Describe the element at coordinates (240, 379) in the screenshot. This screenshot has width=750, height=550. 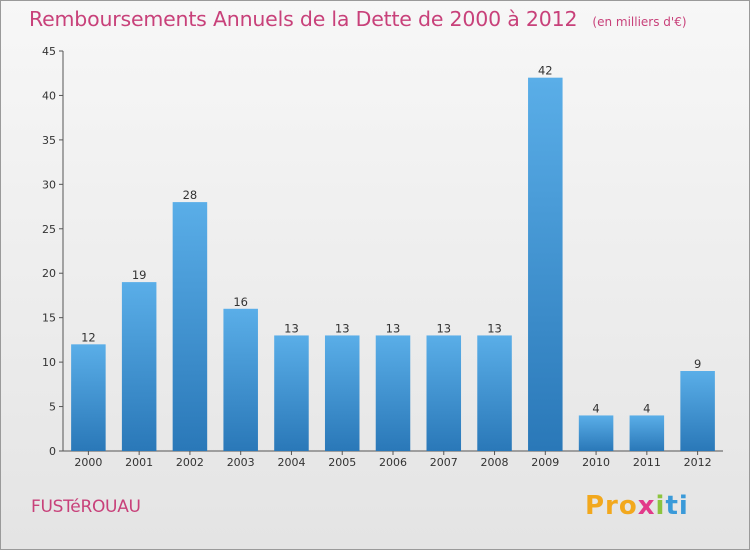
I see `bar-2003` at that location.